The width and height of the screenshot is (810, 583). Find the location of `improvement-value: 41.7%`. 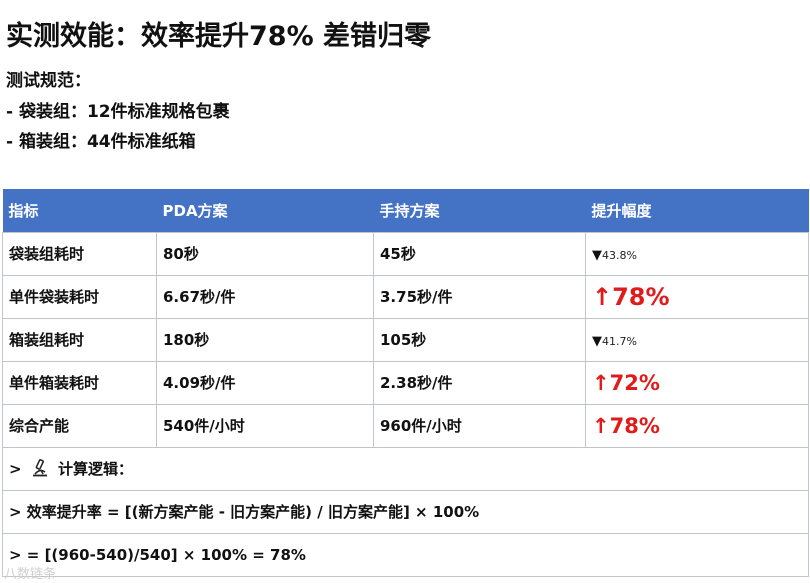

improvement-value: 41.7% is located at coordinates (619, 341).